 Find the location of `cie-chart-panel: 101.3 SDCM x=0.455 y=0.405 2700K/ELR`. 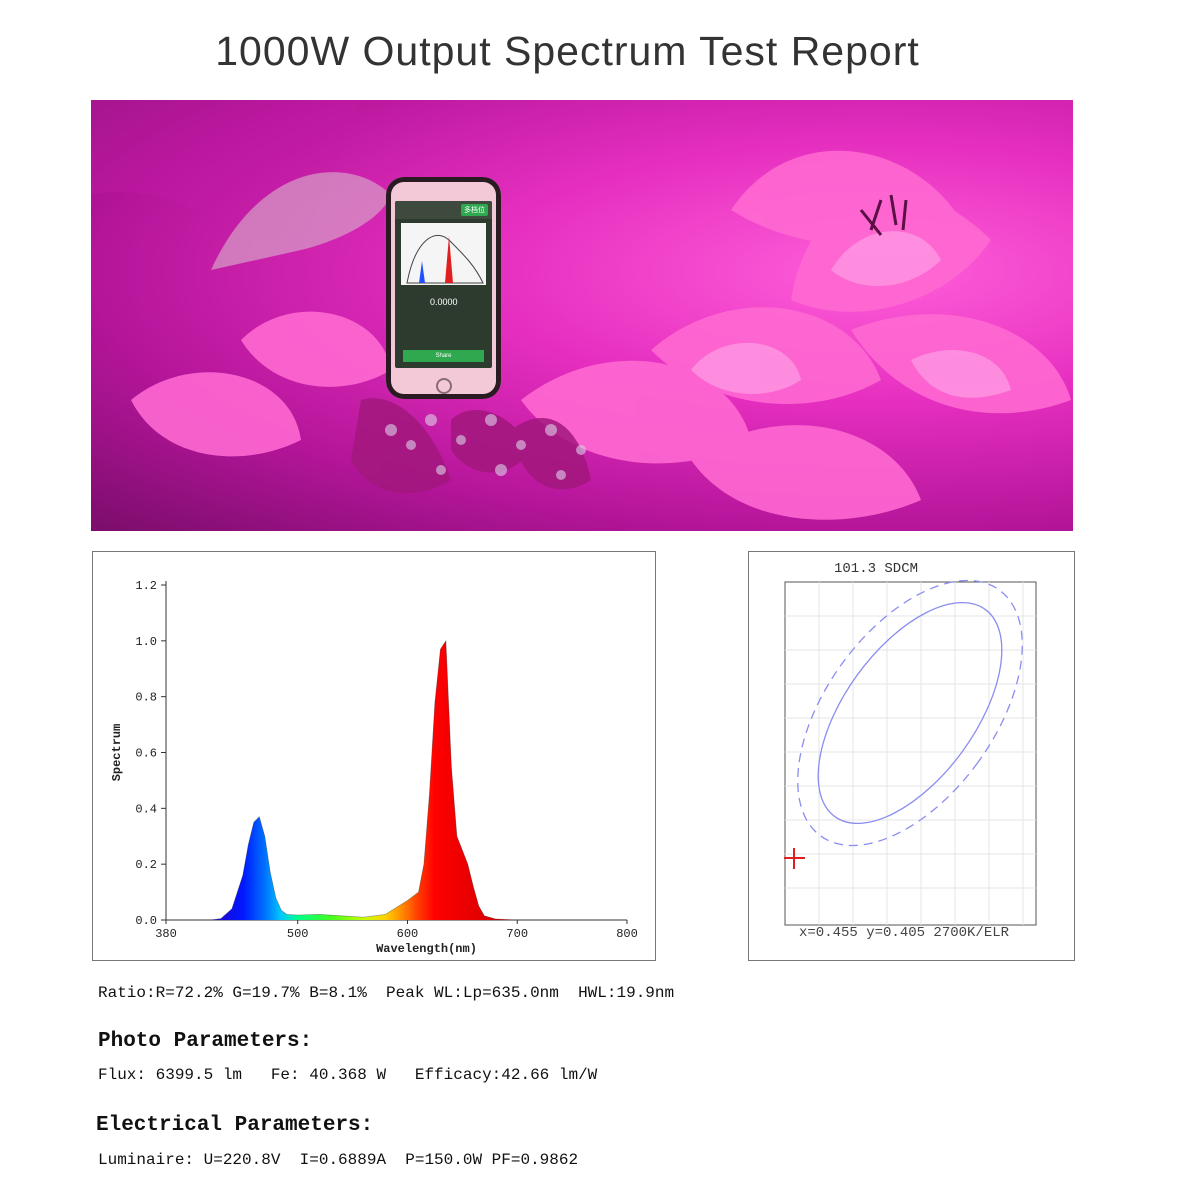

cie-chart-panel: 101.3 SDCM x=0.455 y=0.405 2700K/ELR is located at coordinates (911, 756).